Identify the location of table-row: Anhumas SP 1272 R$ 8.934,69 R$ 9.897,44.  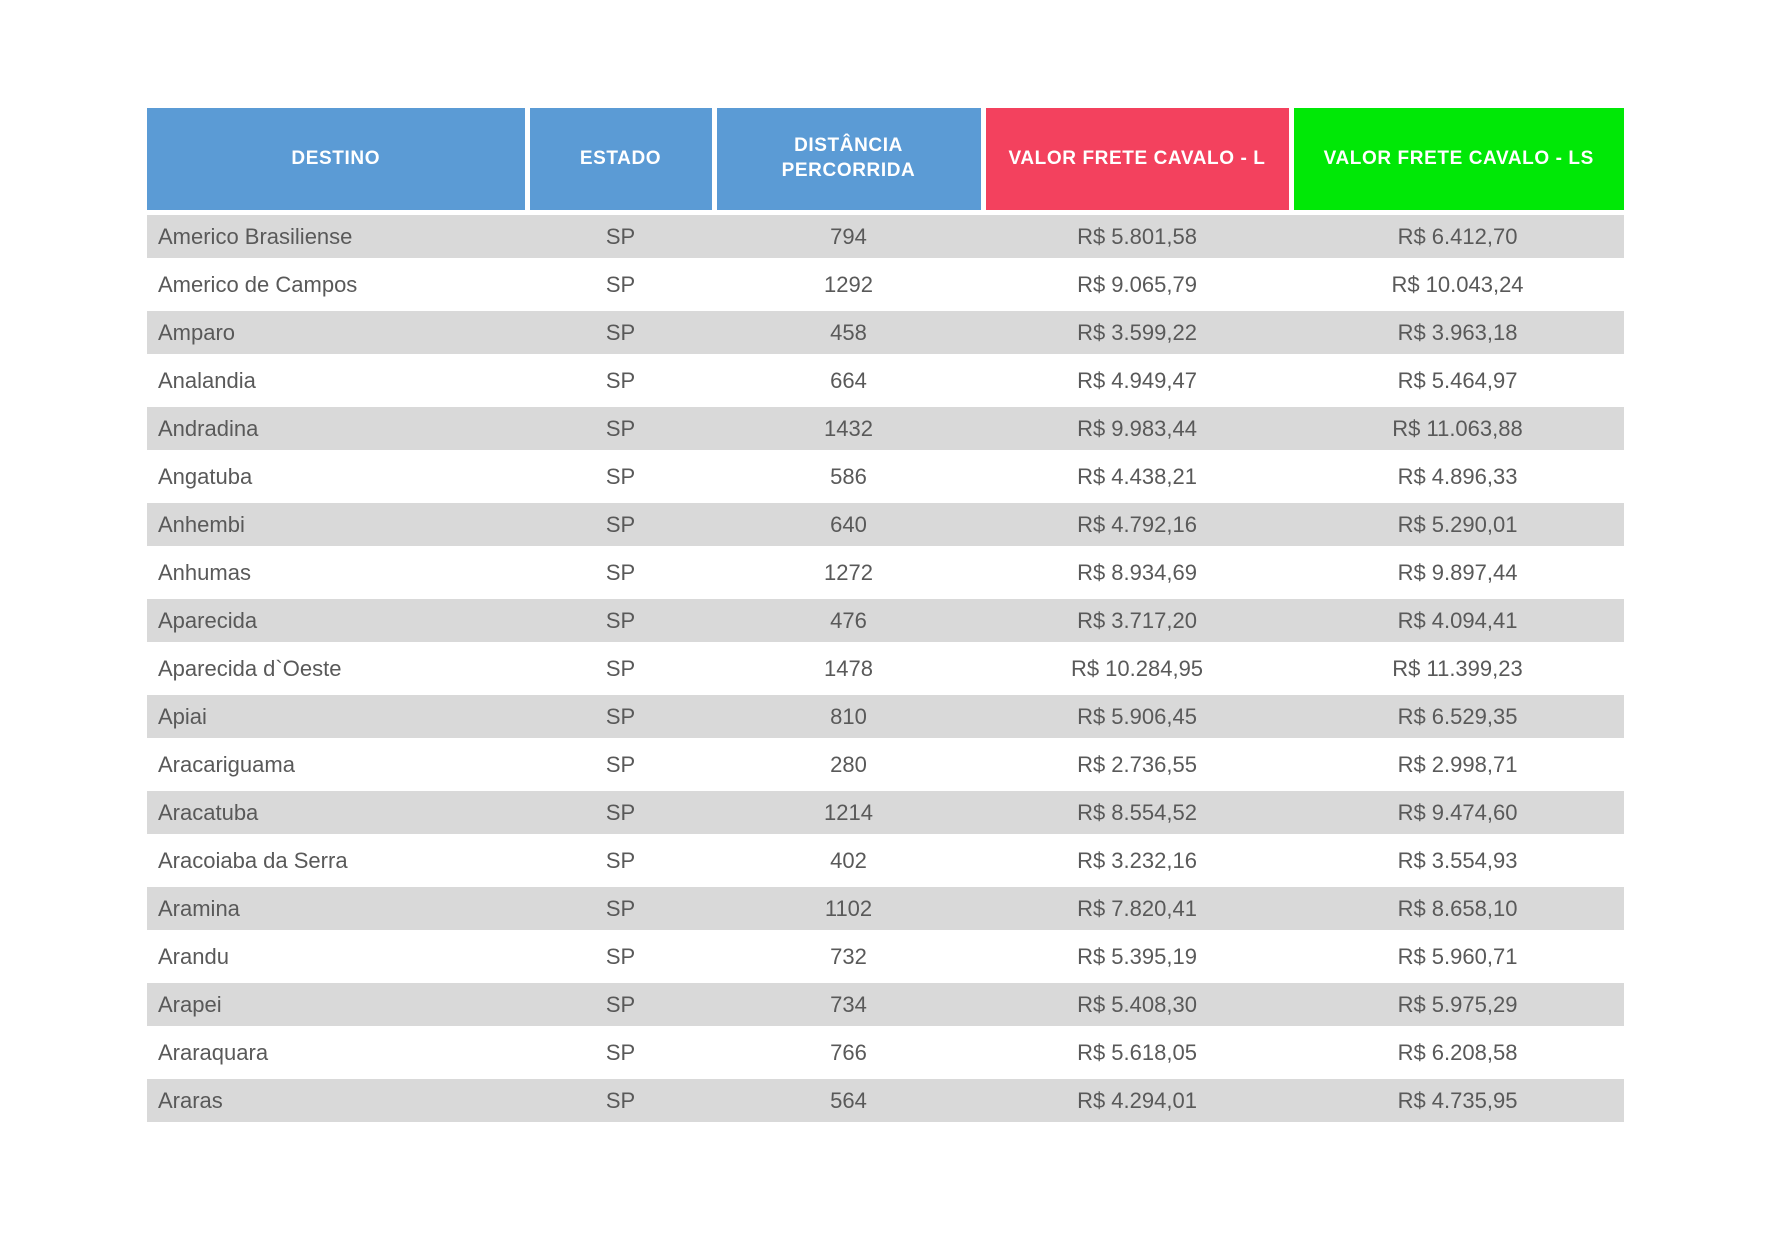
(885, 573).